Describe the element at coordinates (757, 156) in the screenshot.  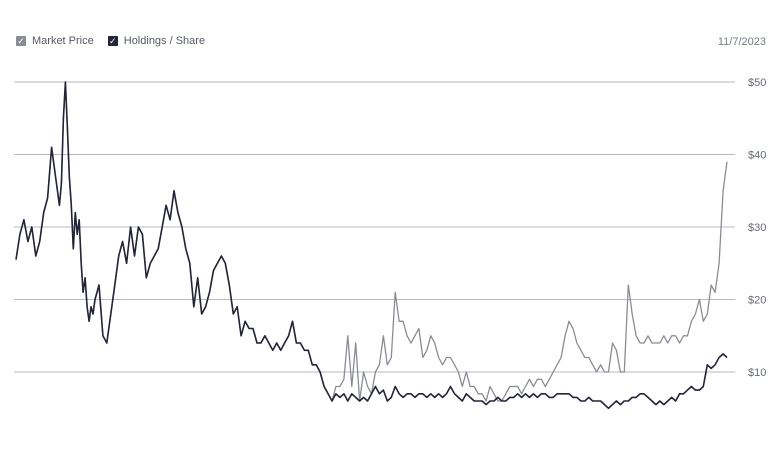
I see `y-tick-label: $40` at that location.